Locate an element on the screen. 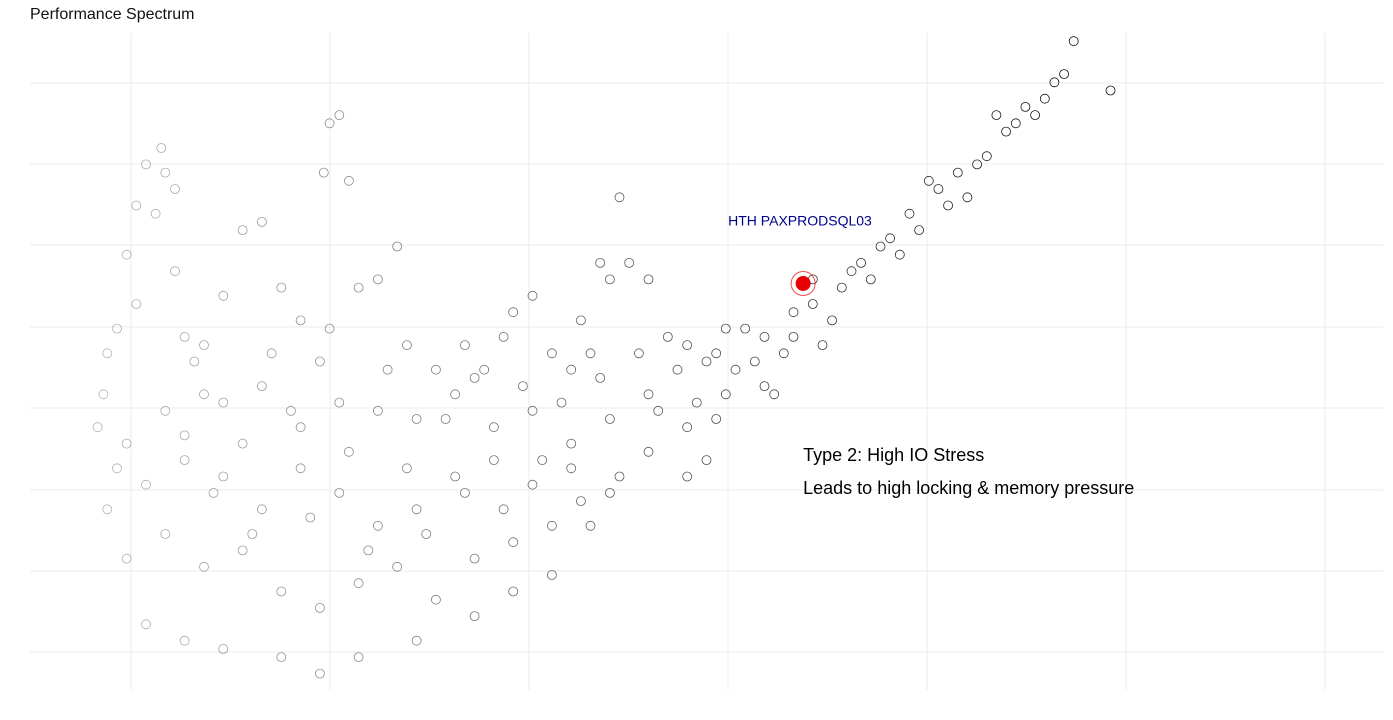  highlight-point-group: HTH PAXPRODSQL03 is located at coordinates (800, 254).